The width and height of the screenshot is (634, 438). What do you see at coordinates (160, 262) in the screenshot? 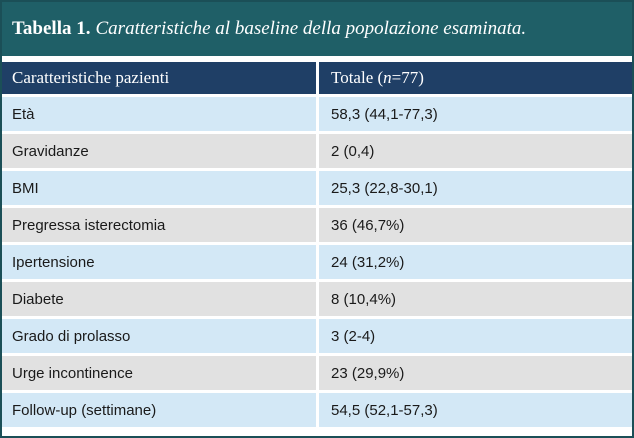
I see `row-label: Ipertensione` at bounding box center [160, 262].